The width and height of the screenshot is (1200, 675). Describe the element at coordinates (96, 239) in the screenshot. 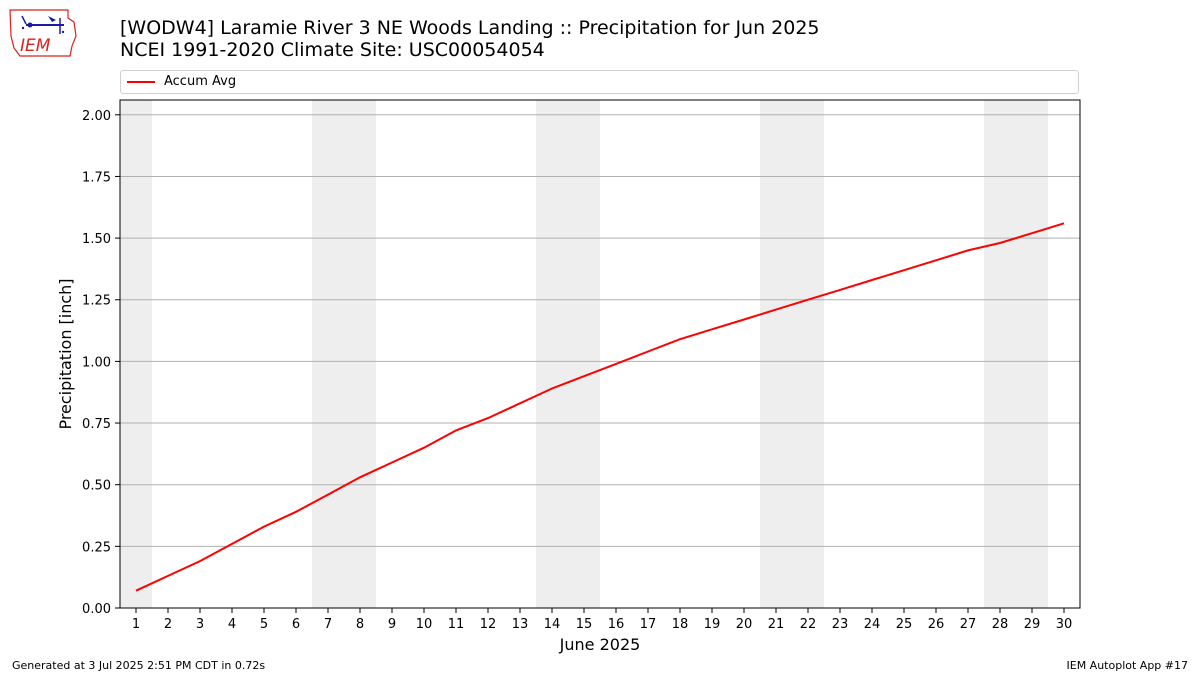

I see `y-tick-label-6: 1.50` at that location.